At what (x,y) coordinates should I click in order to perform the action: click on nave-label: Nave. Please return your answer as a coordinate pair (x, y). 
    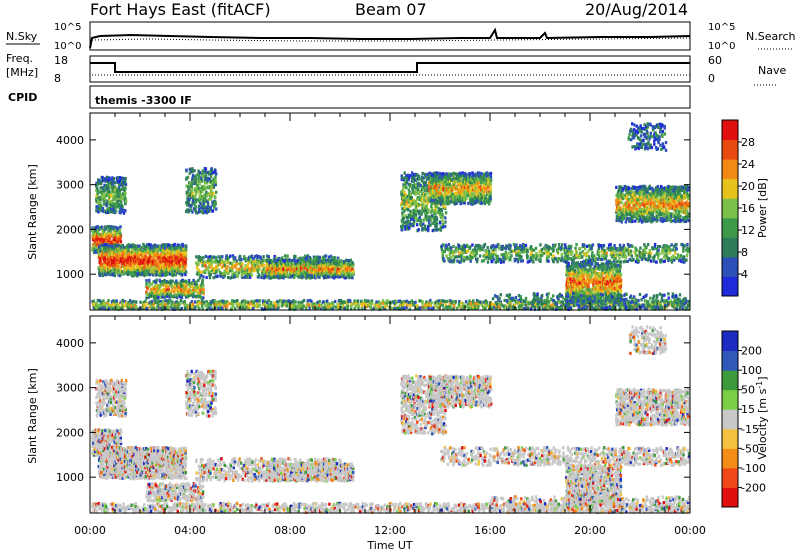
    Looking at the image, I should click on (772, 70).